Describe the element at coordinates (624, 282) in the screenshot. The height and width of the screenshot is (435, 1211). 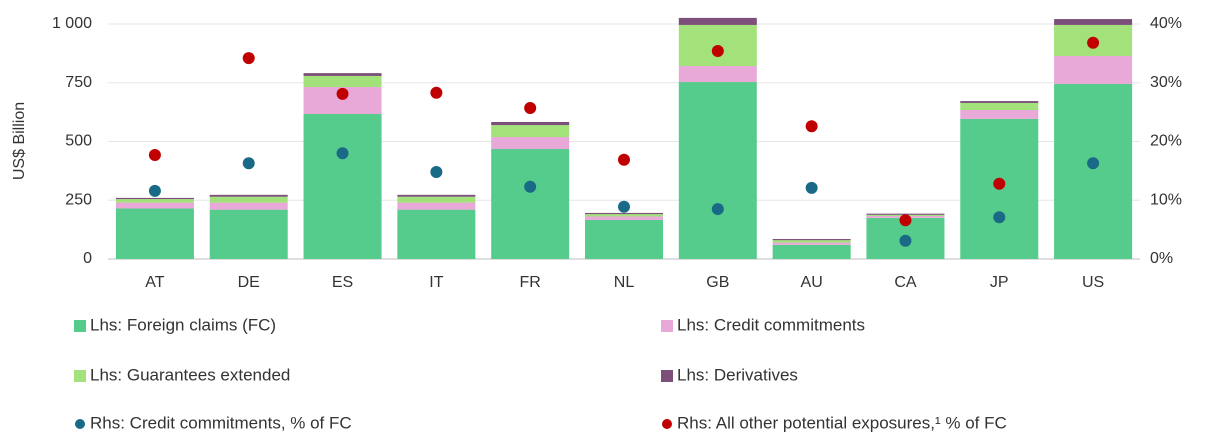
I see `x-tick-label: NL` at that location.